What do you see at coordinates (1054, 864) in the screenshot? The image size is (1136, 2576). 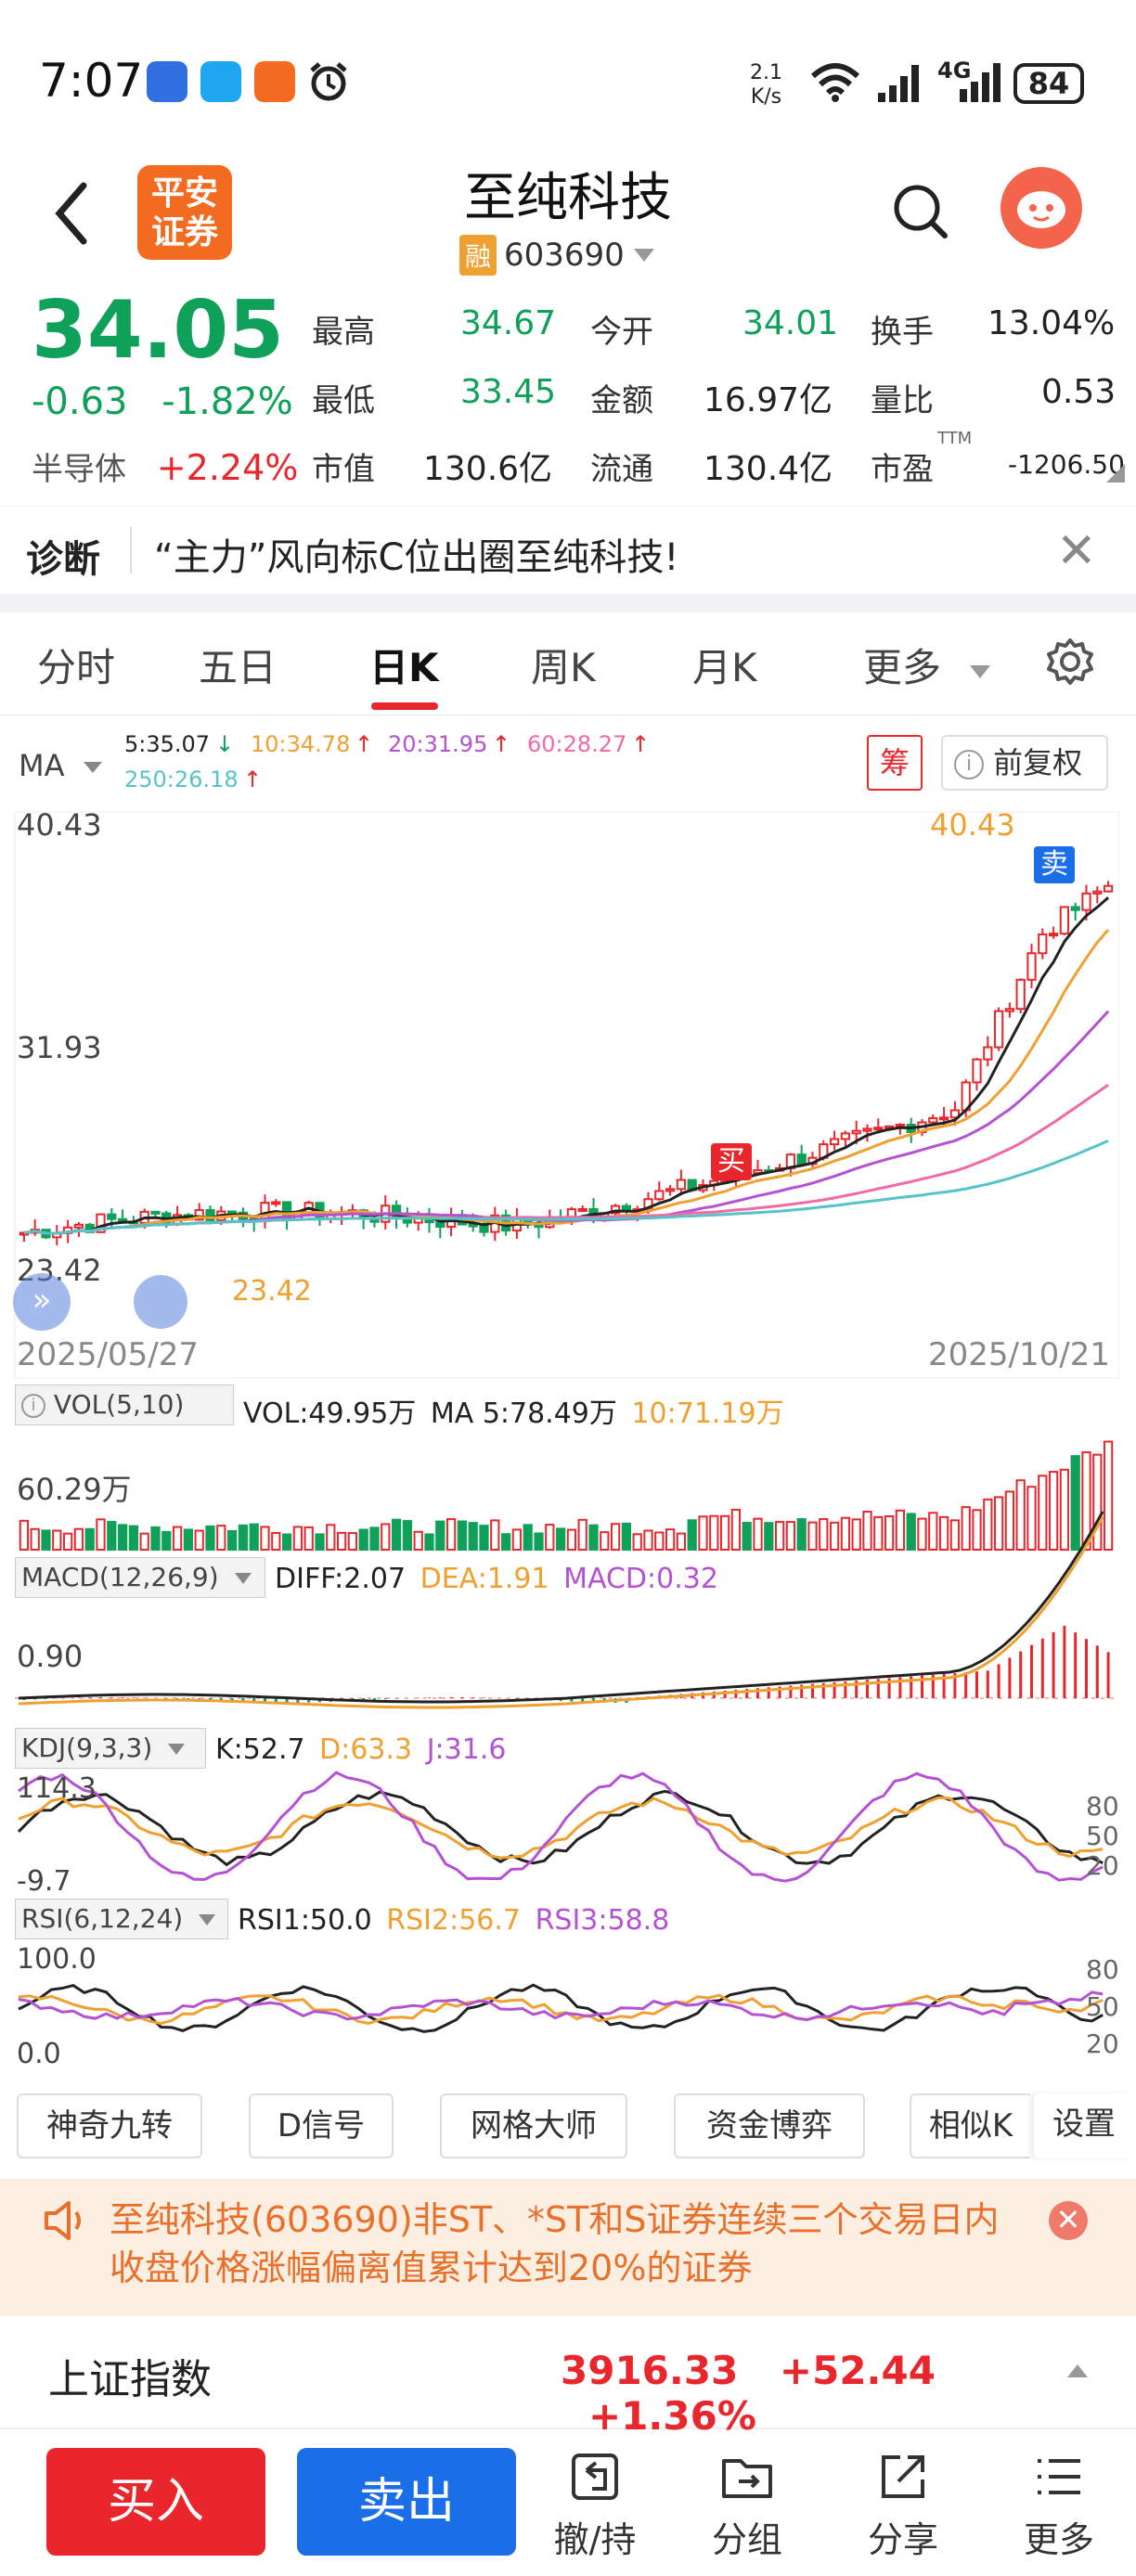 I see `sell-signal-marker: 卖` at bounding box center [1054, 864].